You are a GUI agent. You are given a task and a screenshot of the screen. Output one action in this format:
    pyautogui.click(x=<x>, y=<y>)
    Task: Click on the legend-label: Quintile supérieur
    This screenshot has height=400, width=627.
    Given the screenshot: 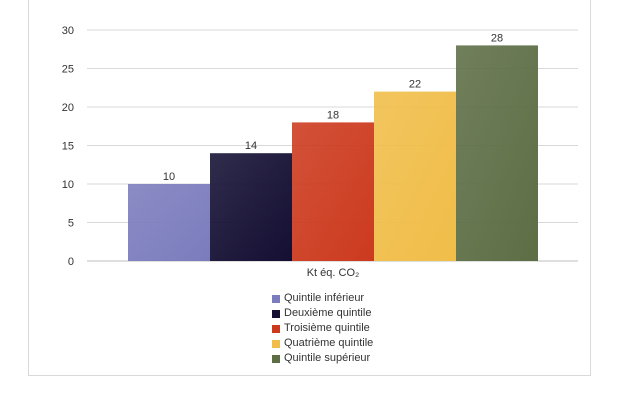 What is the action you would take?
    pyautogui.click(x=327, y=358)
    